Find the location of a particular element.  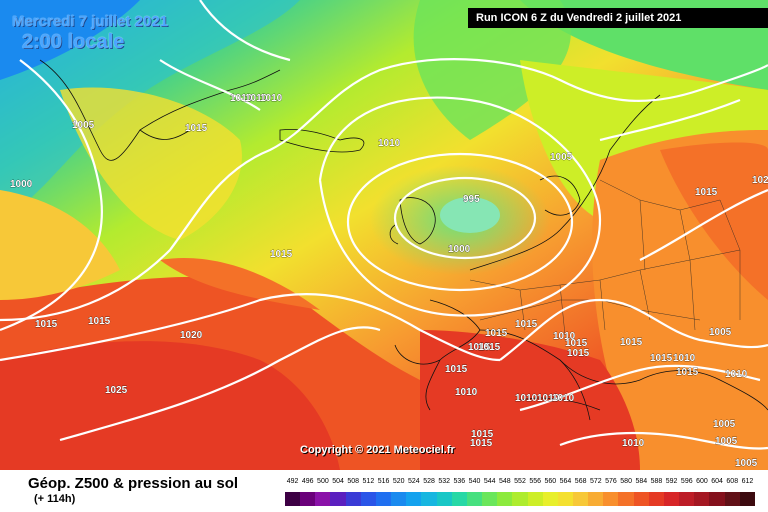

color-scale-label: 504 is located at coordinates (338, 481).